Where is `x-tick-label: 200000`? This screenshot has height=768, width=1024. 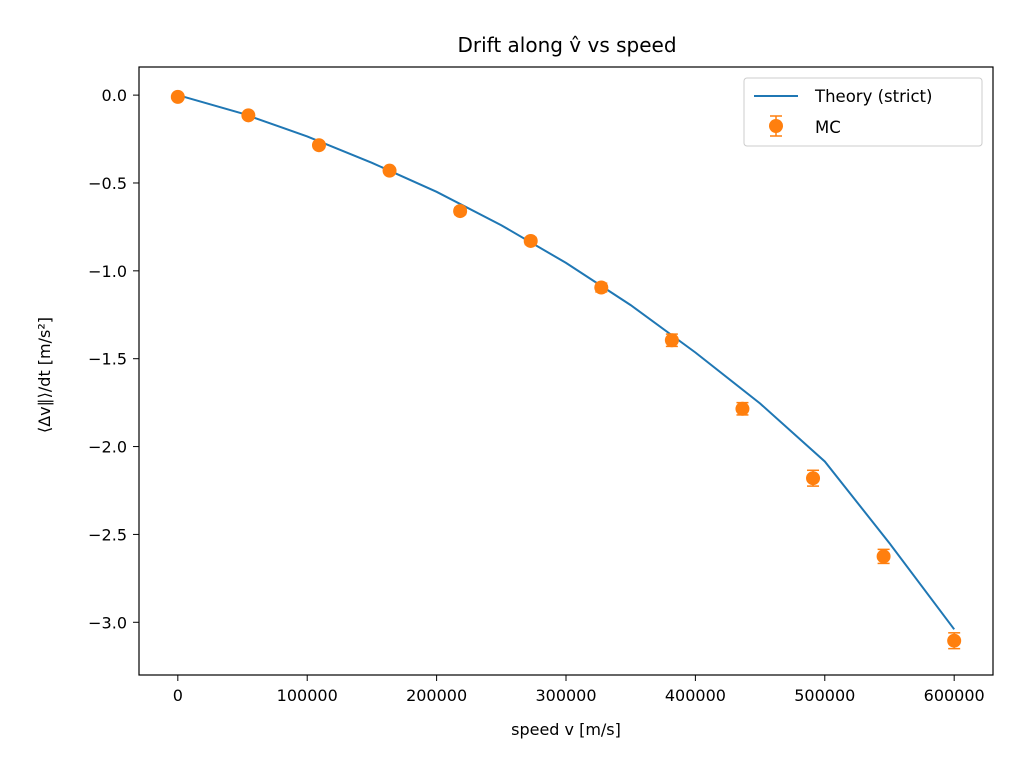
x-tick-label: 200000 is located at coordinates (436, 695).